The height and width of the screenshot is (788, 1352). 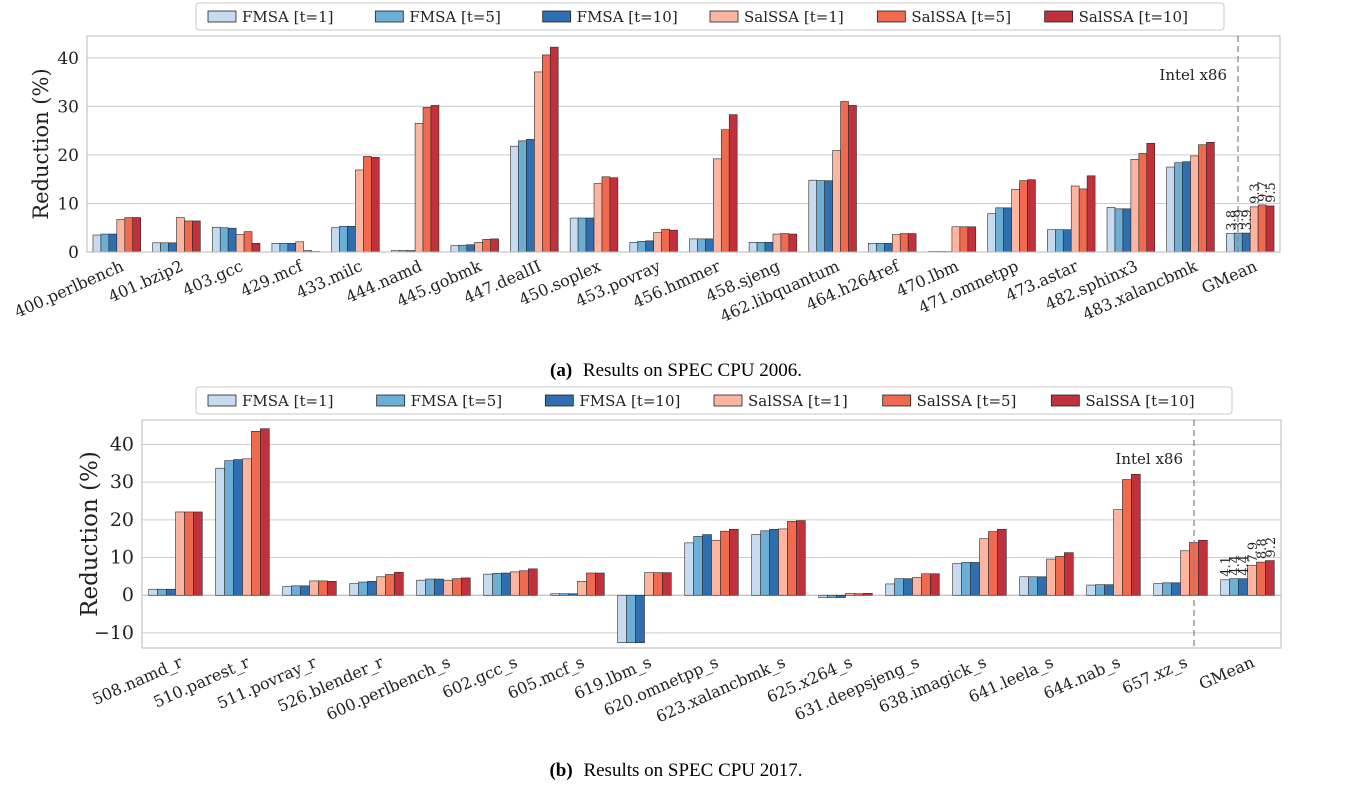 I want to click on caption-text-2017: Results on SPEC CPU 2017., so click(x=692, y=770).